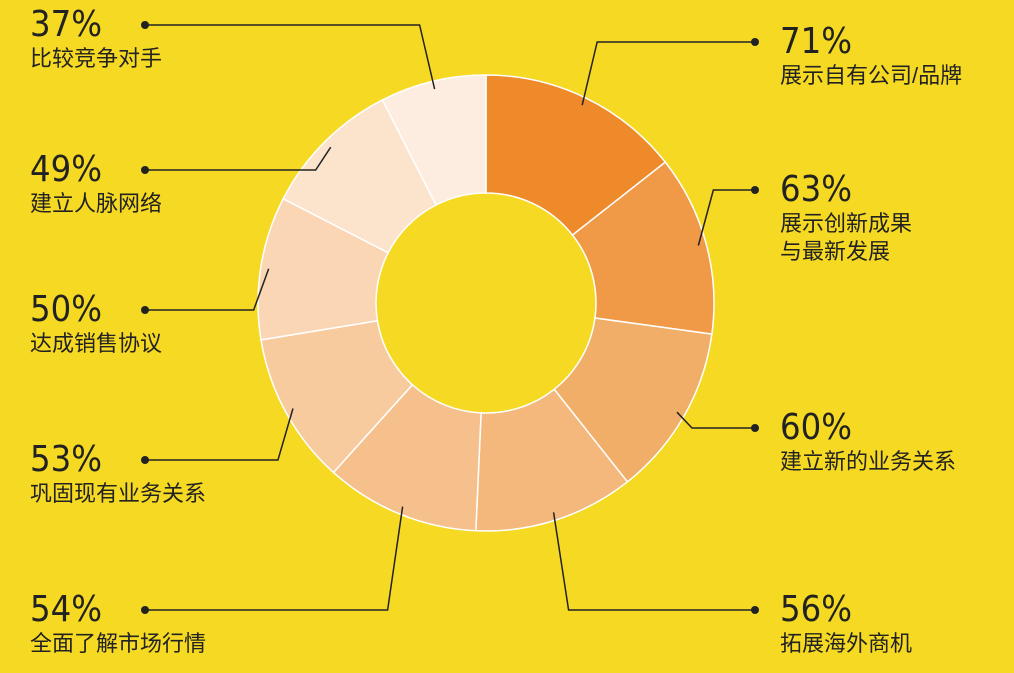 The width and height of the screenshot is (1014, 673). I want to click on value-label: 56%, so click(816, 609).